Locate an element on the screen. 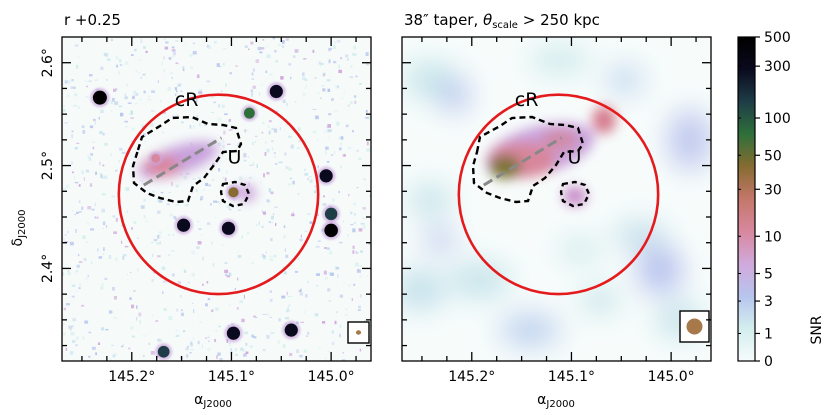 This screenshot has height=415, width=830. left-panel-title: r +0.25 is located at coordinates (92, 20).